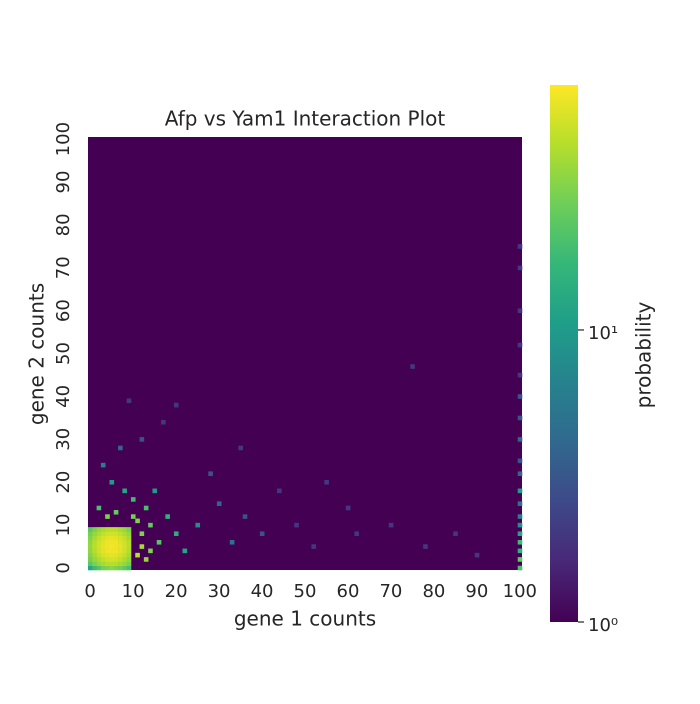 This screenshot has height=704, width=700. Describe the element at coordinates (644, 354) in the screenshot. I see `colorbar-label: probability` at that location.